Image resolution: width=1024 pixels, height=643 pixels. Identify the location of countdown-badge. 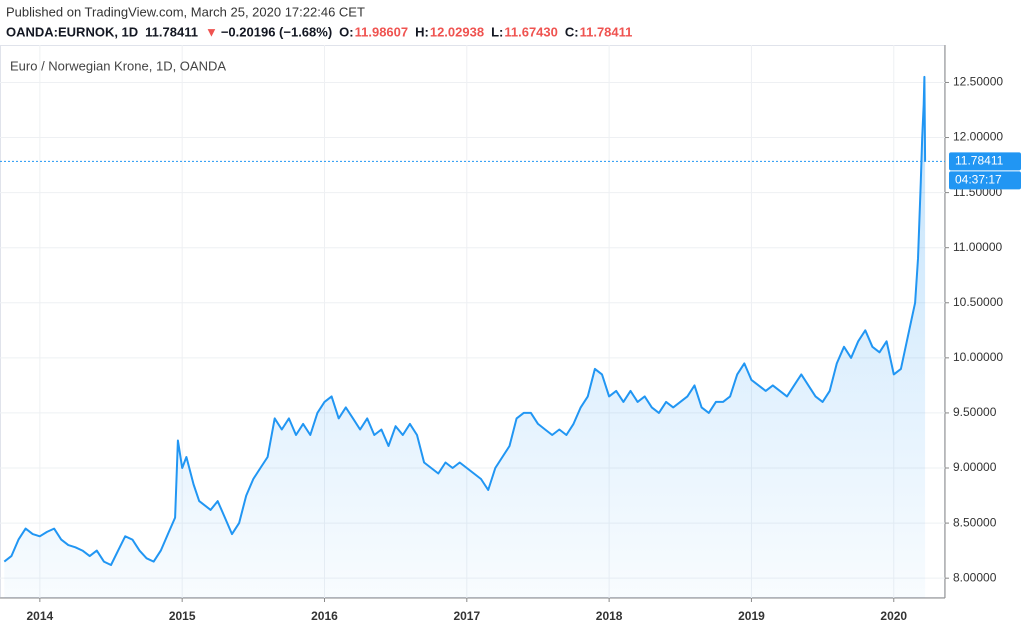
(985, 180).